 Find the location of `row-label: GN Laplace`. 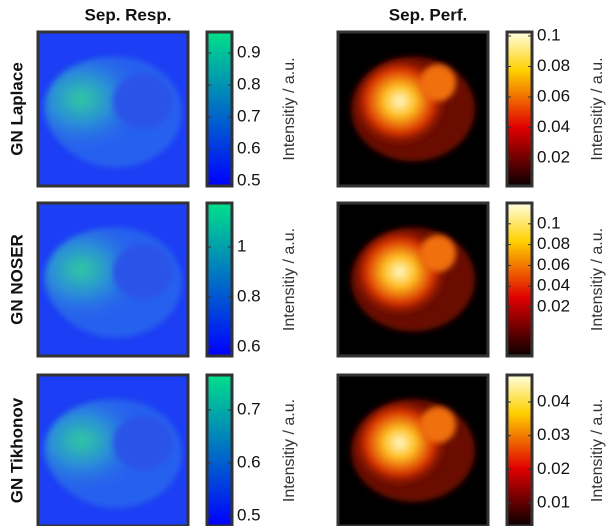

row-label: GN Laplace is located at coordinates (16, 109).